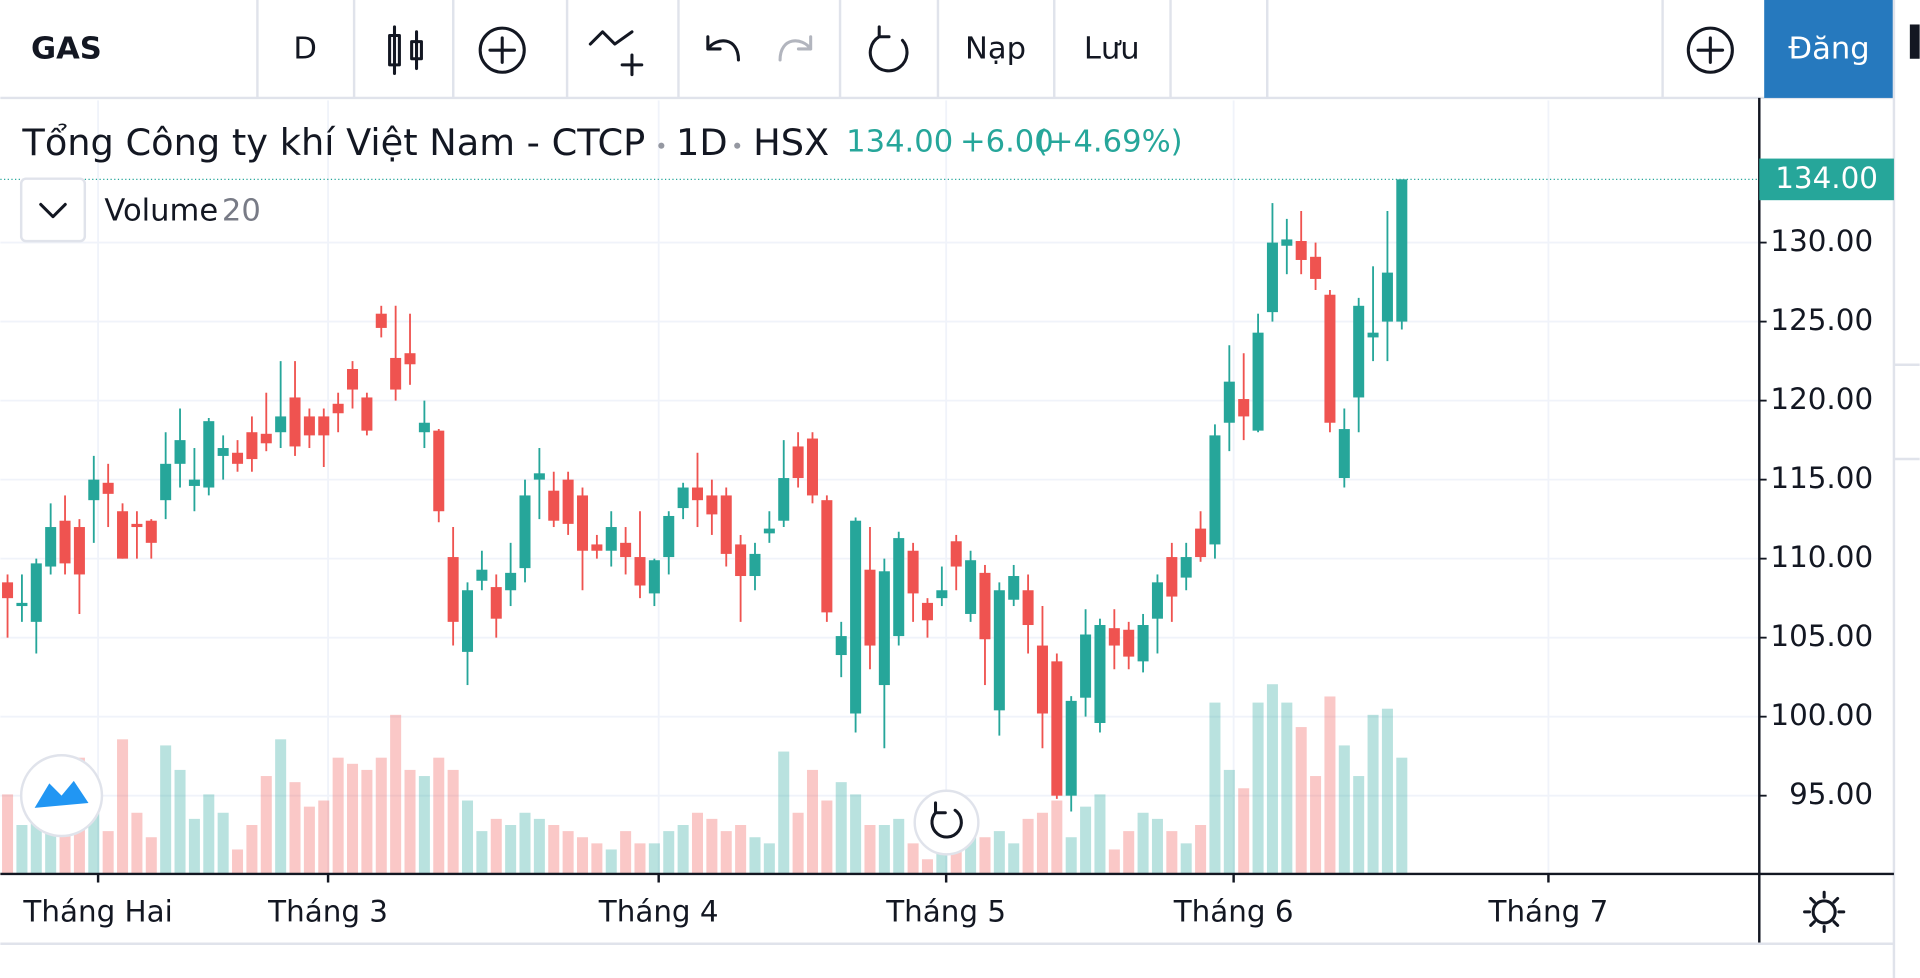 The image size is (1920, 978). What do you see at coordinates (1112, 49) in the screenshot?
I see `save-button: Lưu` at bounding box center [1112, 49].